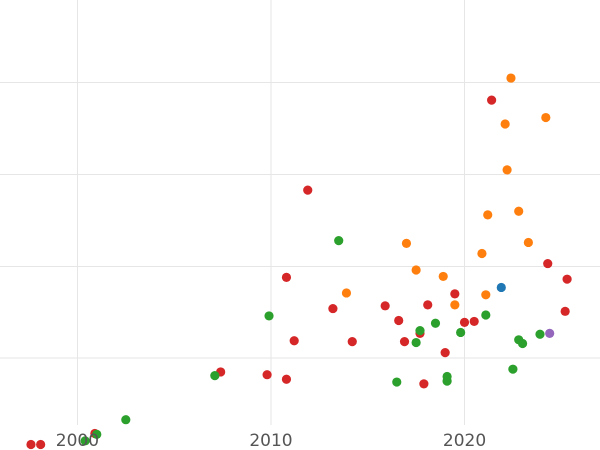 The height and width of the screenshot is (450, 600). What do you see at coordinates (77, 440) in the screenshot?
I see `x-tick-label-2000: 2000` at bounding box center [77, 440].